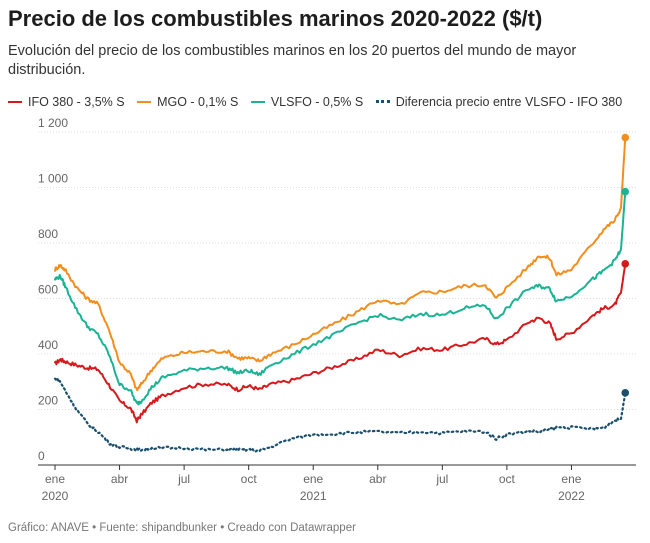 The width and height of the screenshot is (650, 543). I want to click on y-tick-label: 200, so click(48, 401).